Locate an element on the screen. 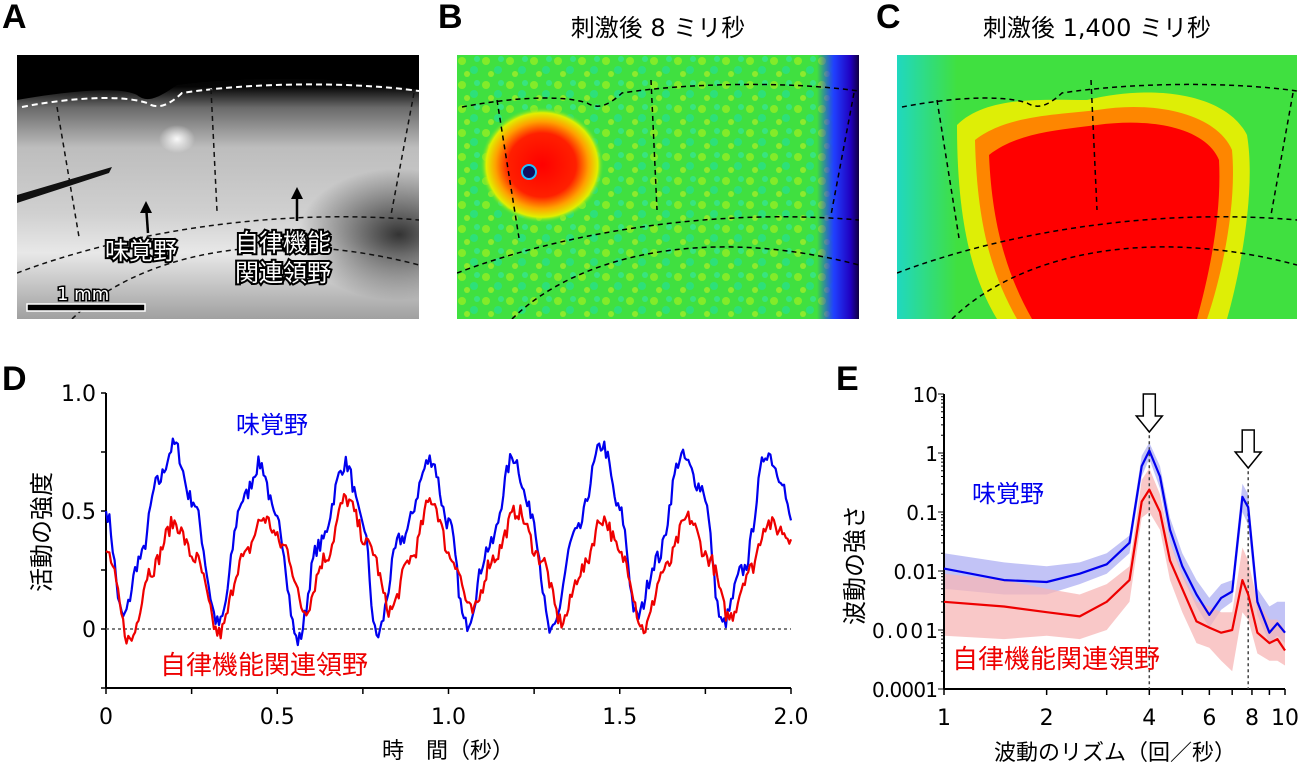 The height and width of the screenshot is (768, 1300). panel-letter-b: B is located at coordinates (450, 18).